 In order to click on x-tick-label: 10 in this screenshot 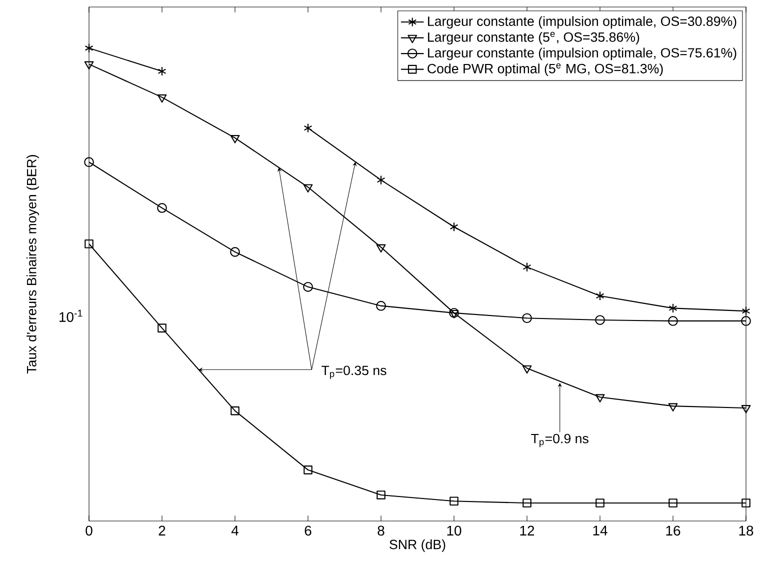, I will do `click(454, 531)`.